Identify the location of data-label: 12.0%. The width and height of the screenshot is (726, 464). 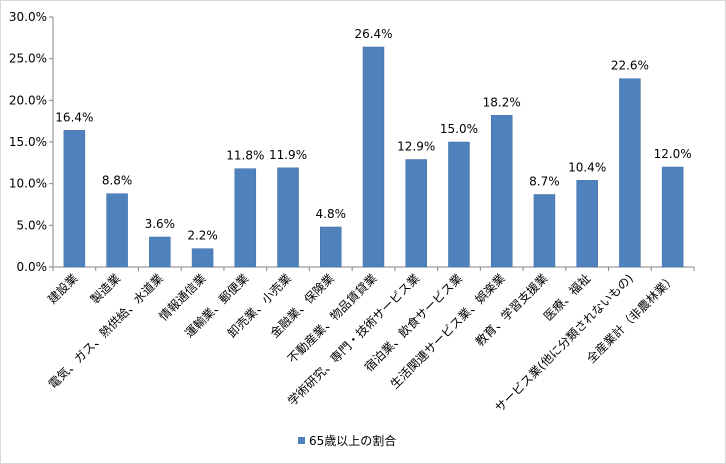
(673, 154).